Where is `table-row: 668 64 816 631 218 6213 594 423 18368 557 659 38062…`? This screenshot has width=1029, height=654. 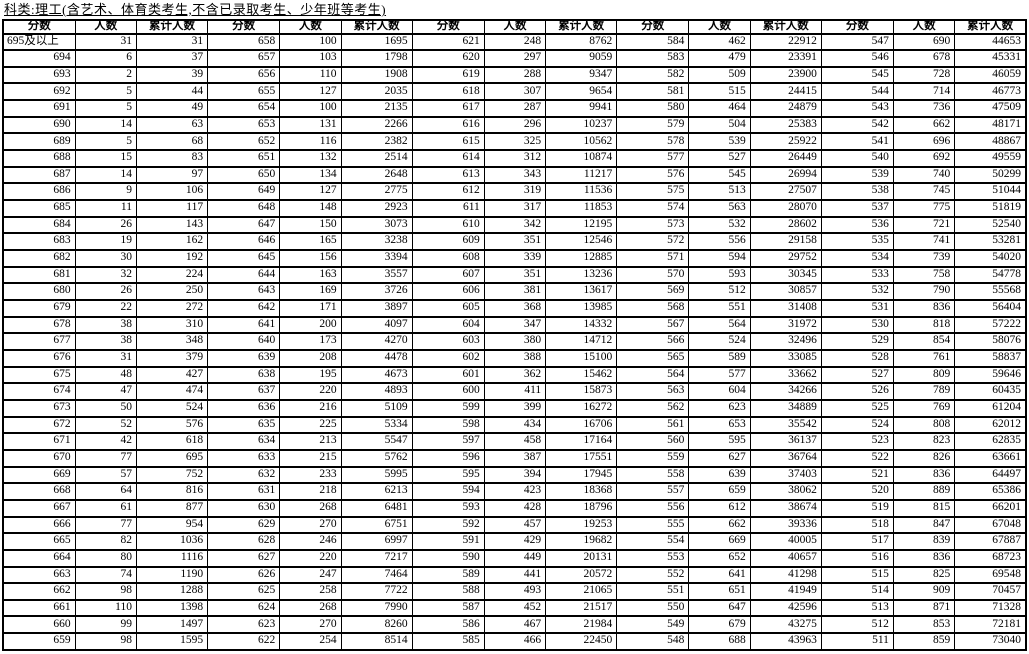 table-row: 668 64 816 631 218 6213 594 423 18368 557 659 38062… is located at coordinates (514, 491).